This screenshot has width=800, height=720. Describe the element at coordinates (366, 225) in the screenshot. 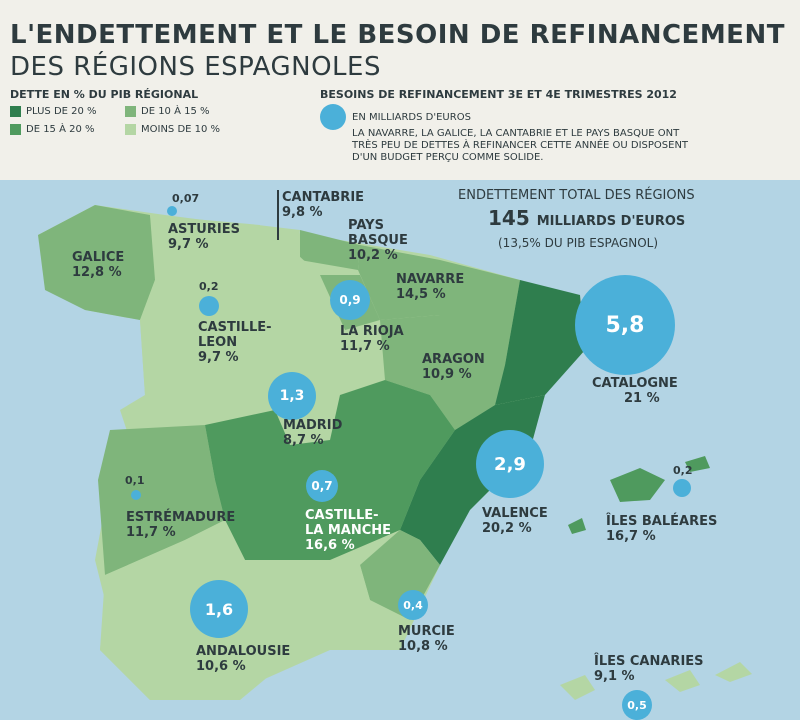

I see `region-name: PAYS` at that location.